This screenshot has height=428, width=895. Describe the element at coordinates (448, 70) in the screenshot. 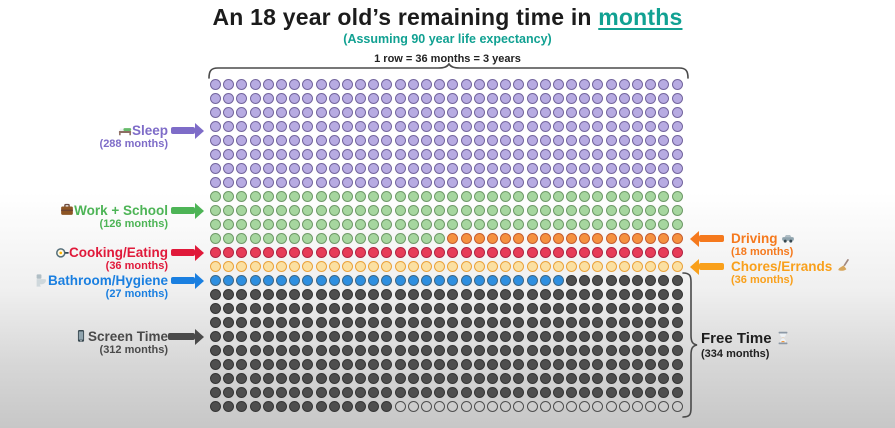

I see `top-brace` at that location.